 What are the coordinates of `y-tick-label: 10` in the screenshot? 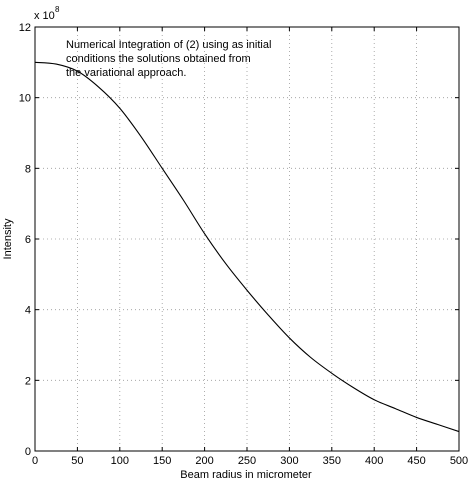 It's located at (25, 99).